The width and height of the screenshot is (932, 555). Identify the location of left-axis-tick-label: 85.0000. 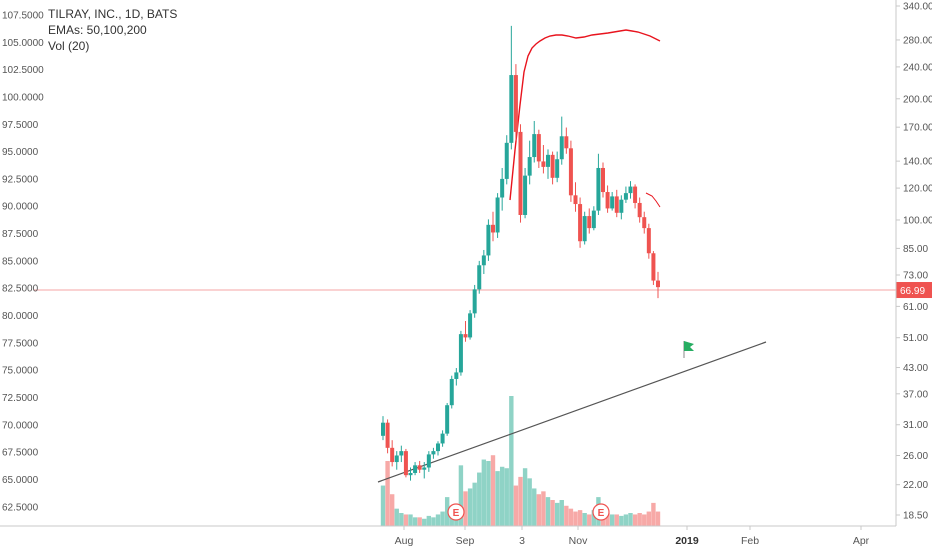
(20, 261).